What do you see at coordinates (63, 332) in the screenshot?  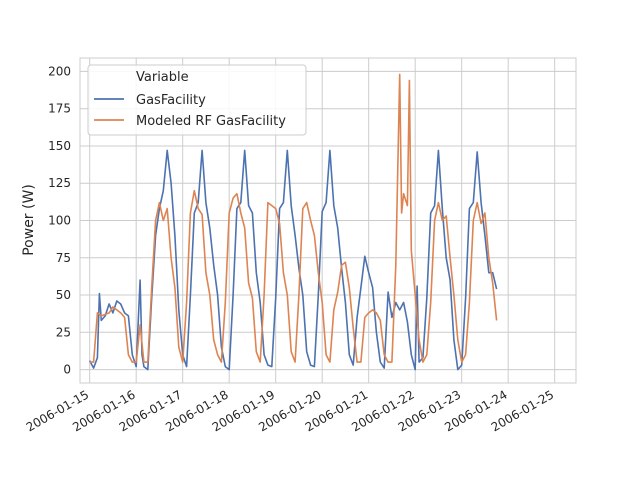 I see `y-tick-label: 25` at bounding box center [63, 332].